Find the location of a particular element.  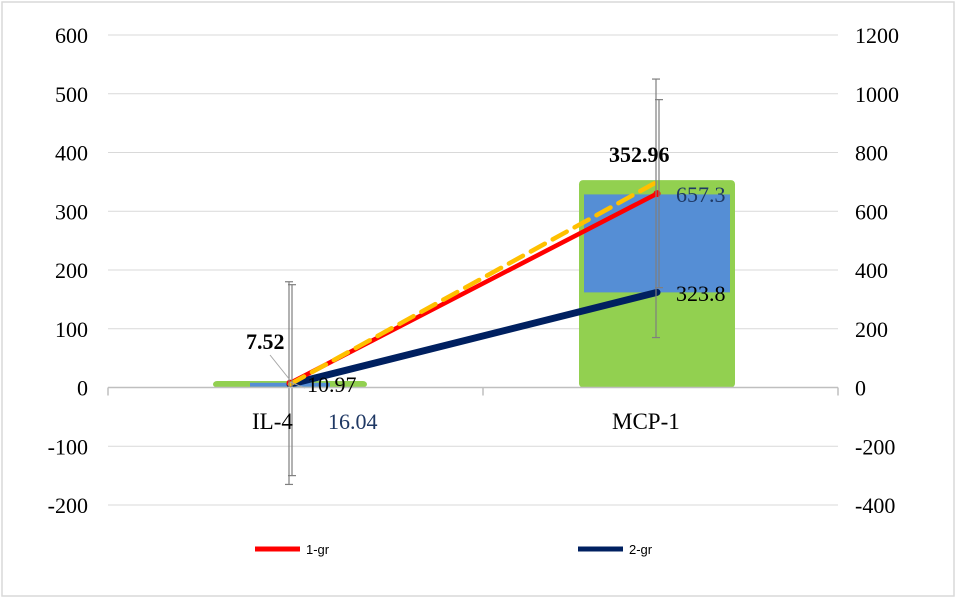

y-left-tick-label: 300 is located at coordinates (71, 211).